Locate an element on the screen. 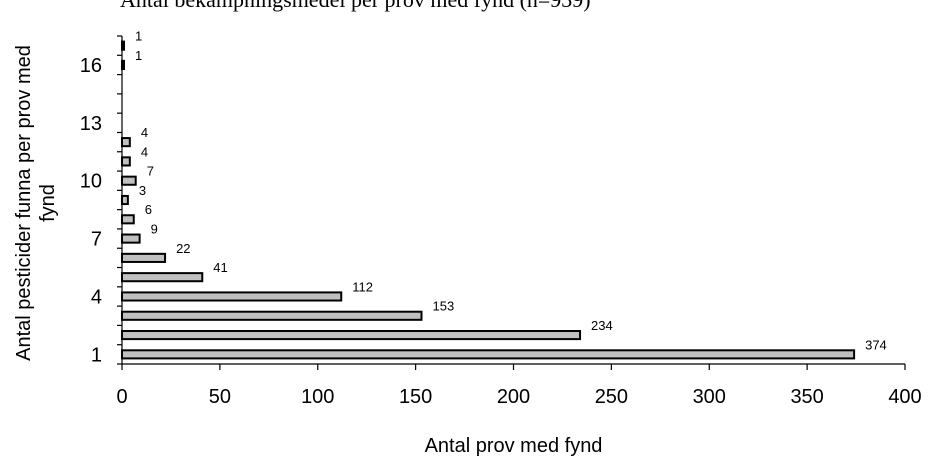 The image size is (928, 457). x-ticks-group: 0 50 100 150 200 250 300 350 400 is located at coordinates (519, 386).